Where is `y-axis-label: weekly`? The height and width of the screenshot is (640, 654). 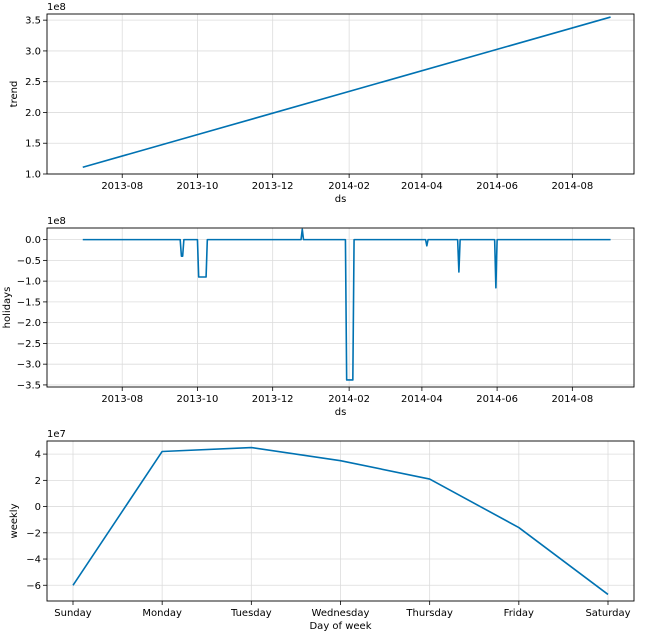
y-axis-label: weekly is located at coordinates (14, 520).